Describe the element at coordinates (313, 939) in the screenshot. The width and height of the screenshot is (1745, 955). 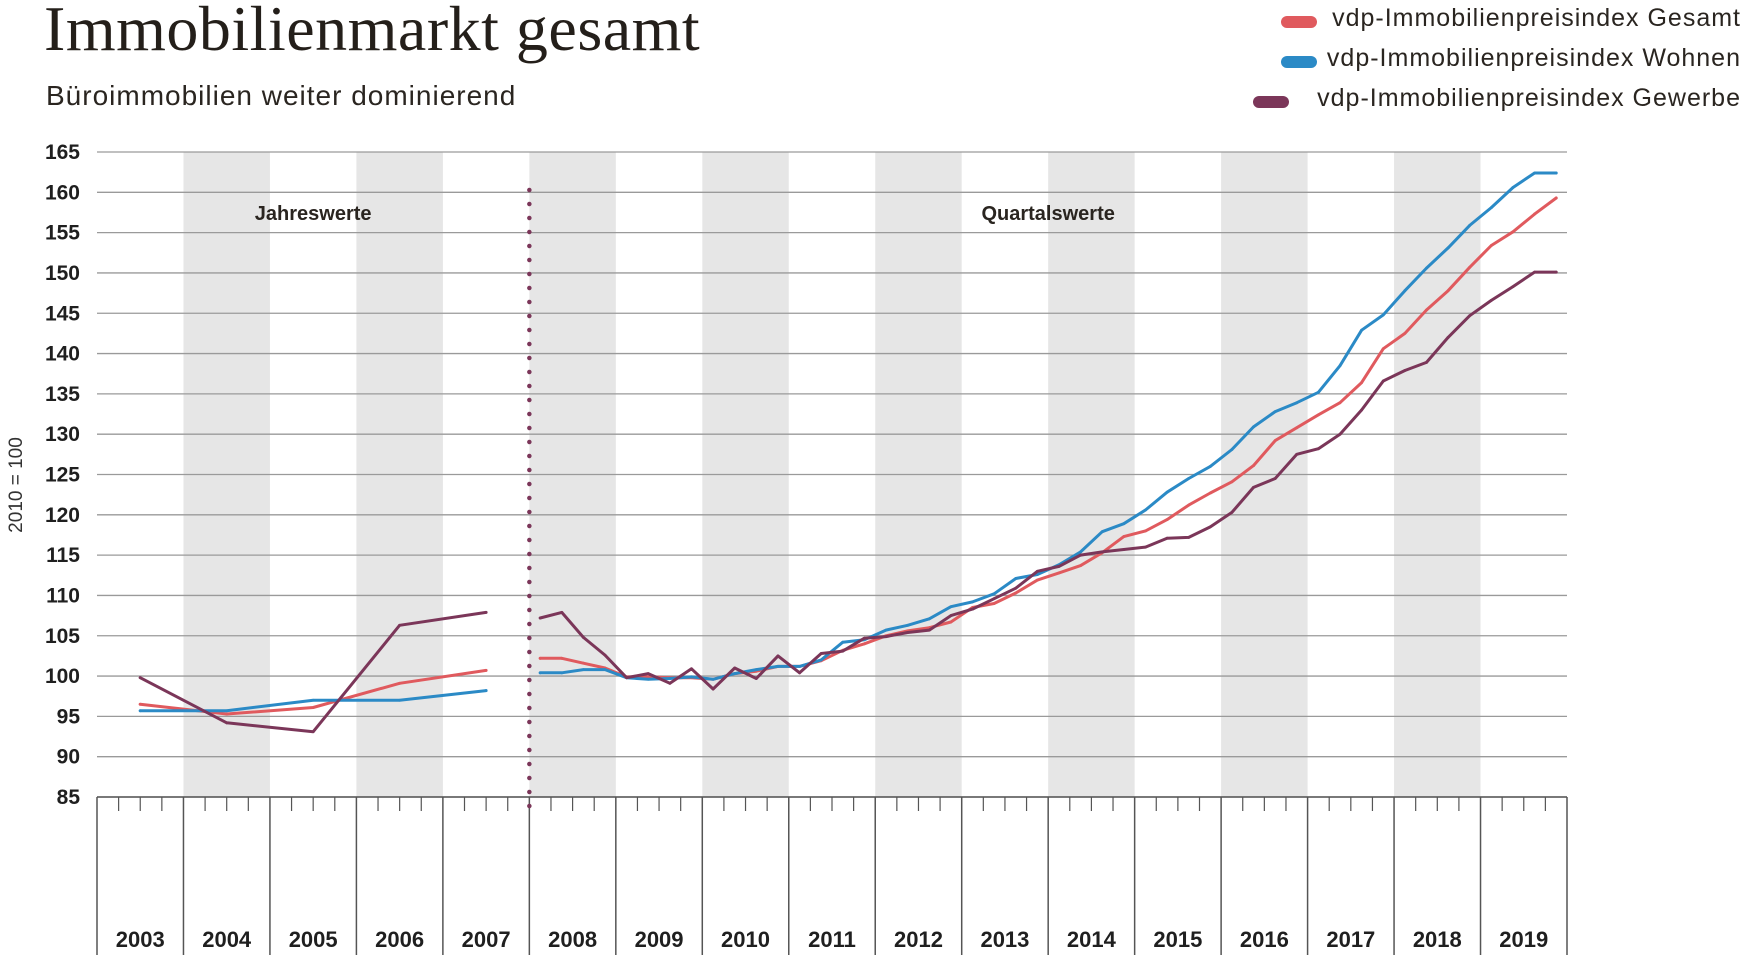
I see `x-tick-label: 2005` at that location.